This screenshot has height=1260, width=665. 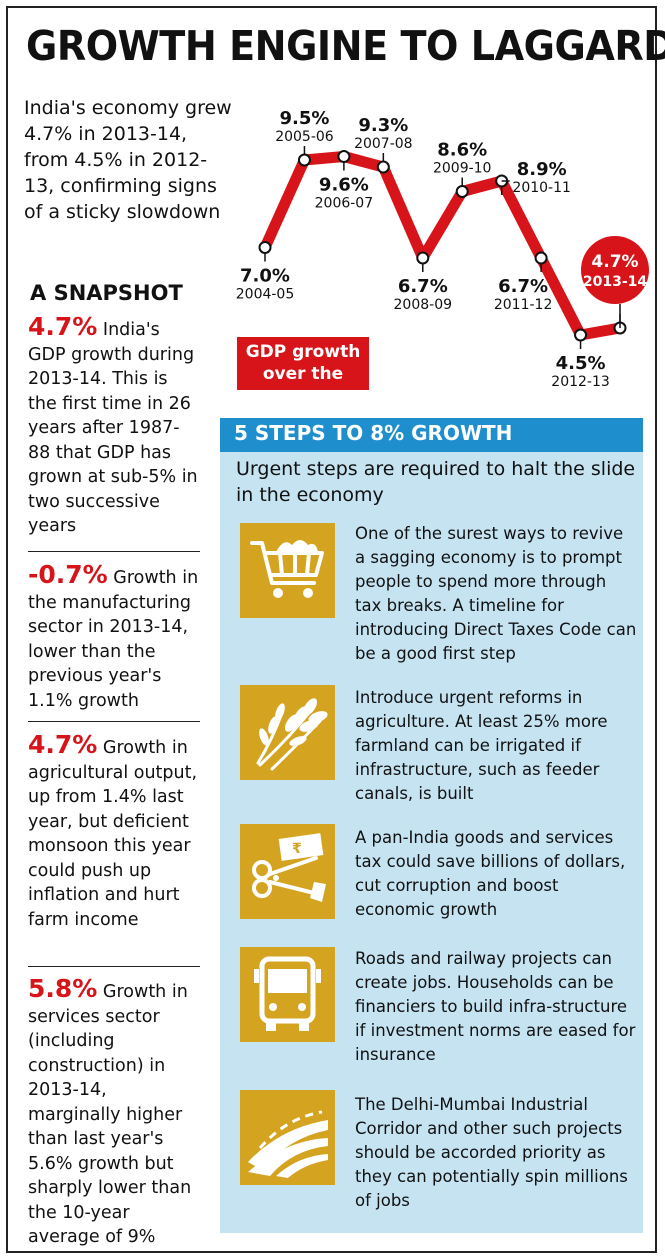 I want to click on data-label-category: 2012-13, so click(x=580, y=382).